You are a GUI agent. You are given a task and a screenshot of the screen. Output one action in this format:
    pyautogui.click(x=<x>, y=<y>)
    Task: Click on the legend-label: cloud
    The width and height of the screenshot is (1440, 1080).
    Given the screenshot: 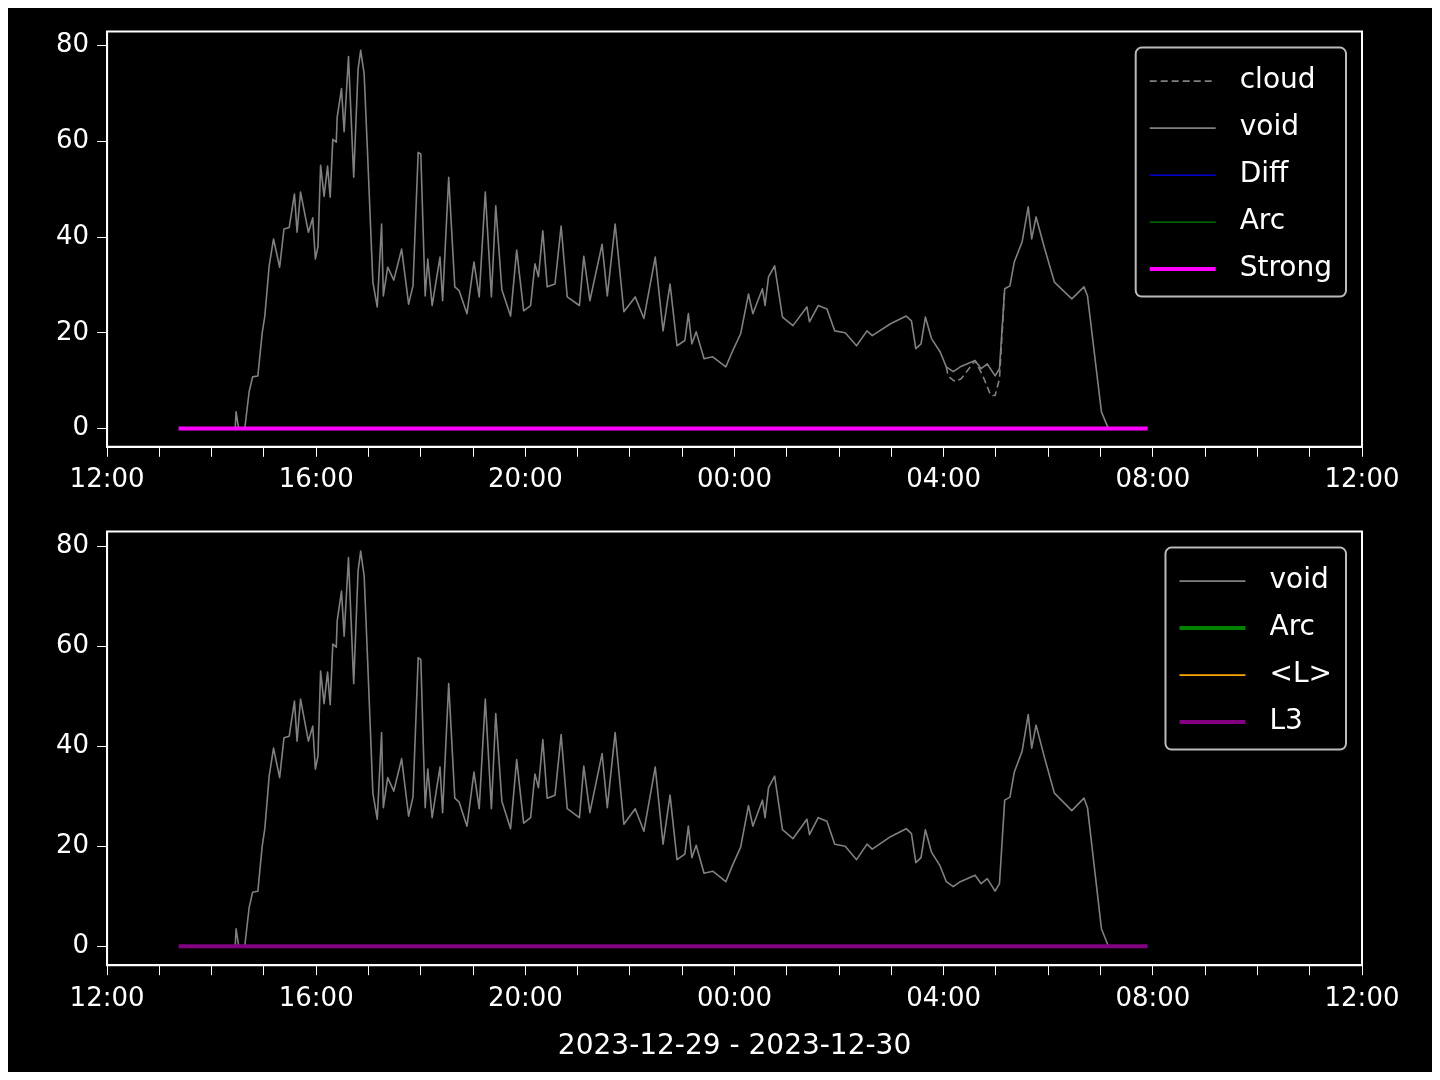 What is the action you would take?
    pyautogui.click(x=1277, y=79)
    